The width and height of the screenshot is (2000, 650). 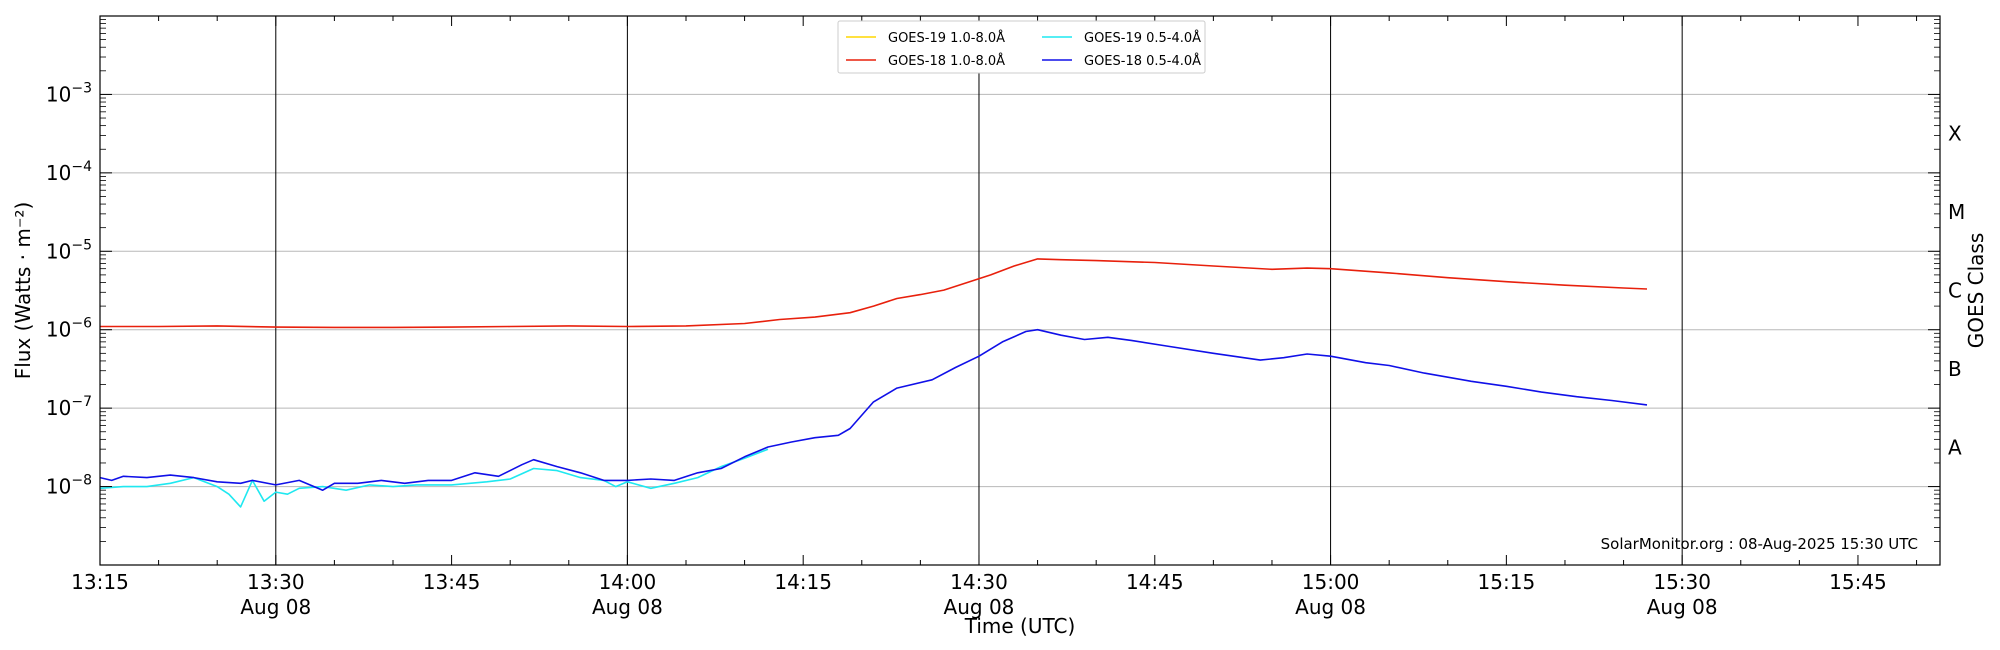 I want to click on x-tick-label: 15:30, so click(x=1682, y=582).